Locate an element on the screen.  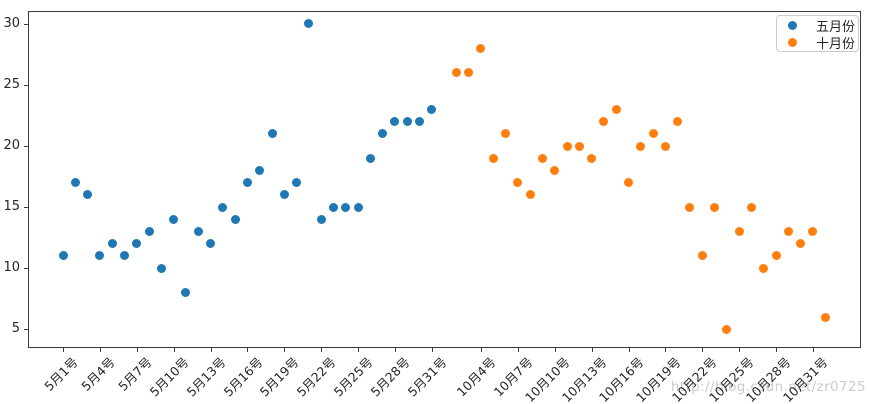
legend: 五月份 十月份 is located at coordinates (817, 33).